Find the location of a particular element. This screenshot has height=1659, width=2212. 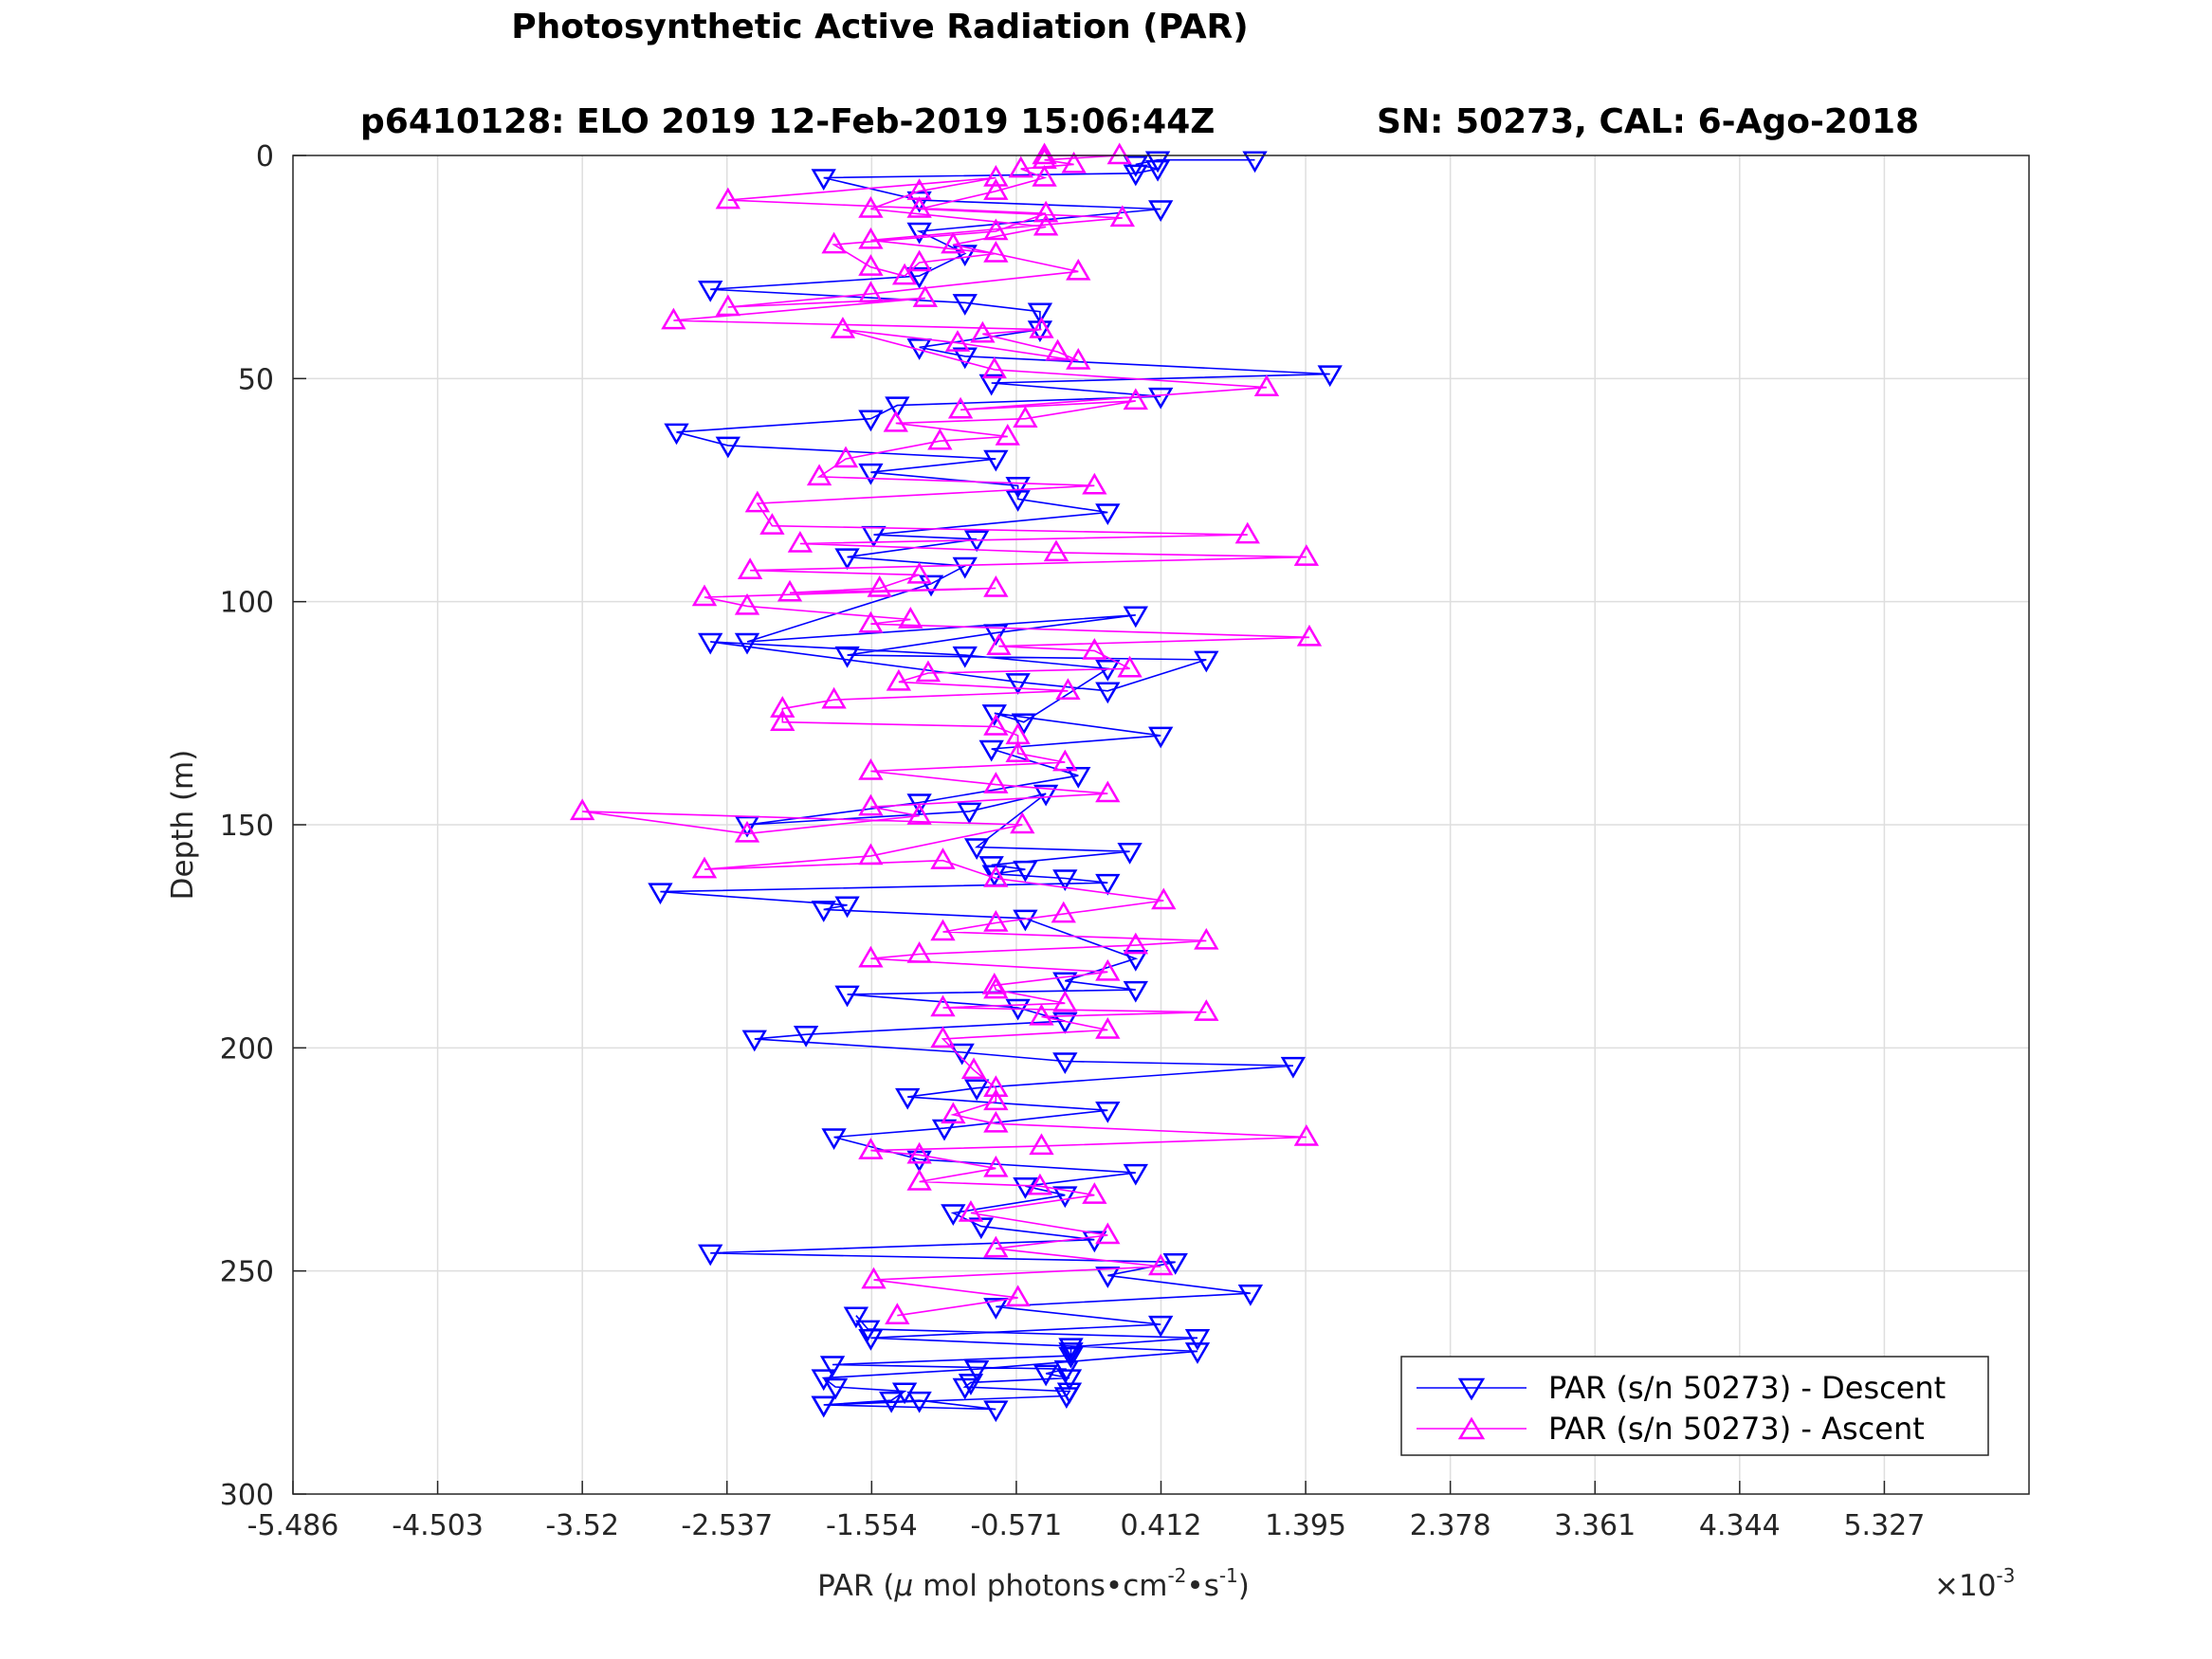

chart-subtitle-right: SN: 50273, CAL: 6-Ago-2018 is located at coordinates (1648, 121).